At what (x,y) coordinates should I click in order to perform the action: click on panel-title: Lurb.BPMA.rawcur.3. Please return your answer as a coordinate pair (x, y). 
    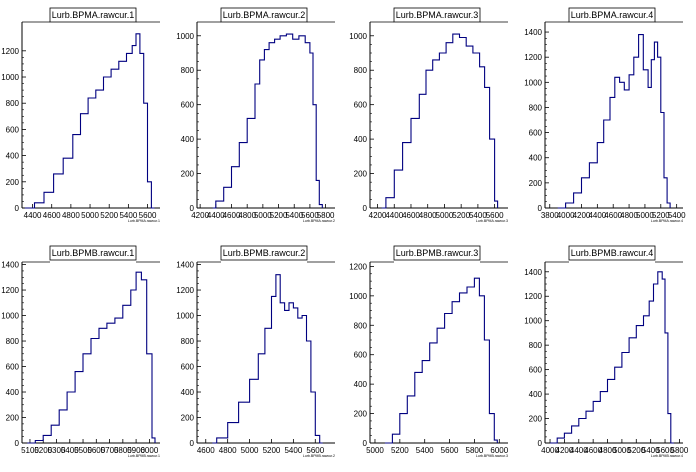
    Looking at the image, I should click on (437, 15).